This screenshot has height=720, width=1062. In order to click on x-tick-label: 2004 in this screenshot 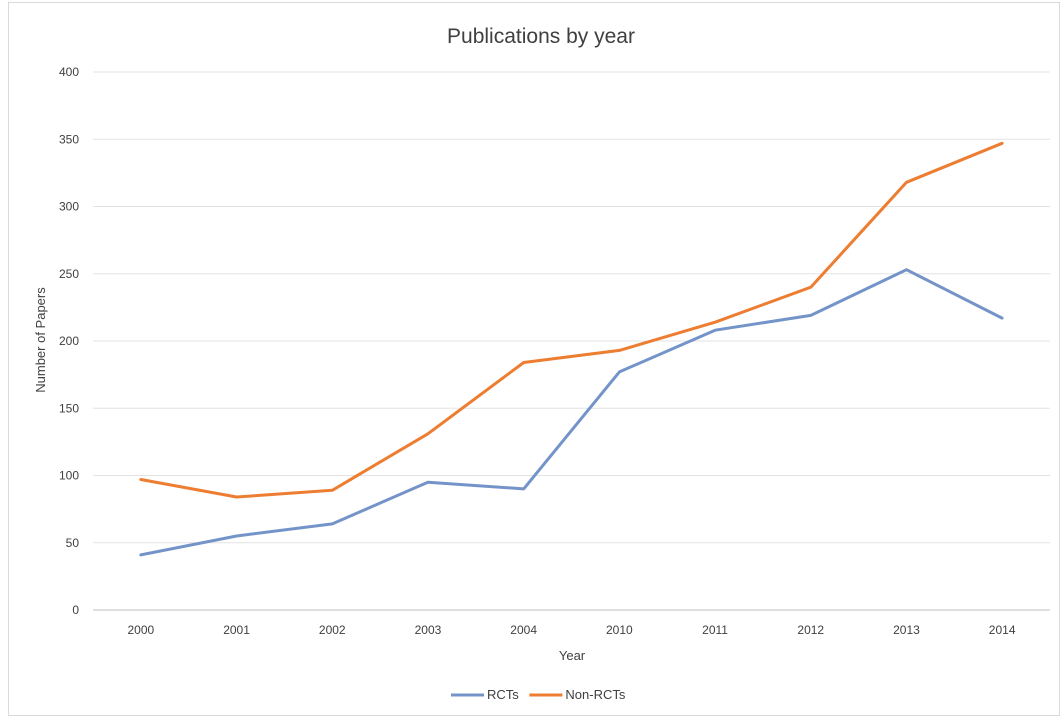, I will do `click(523, 630)`.